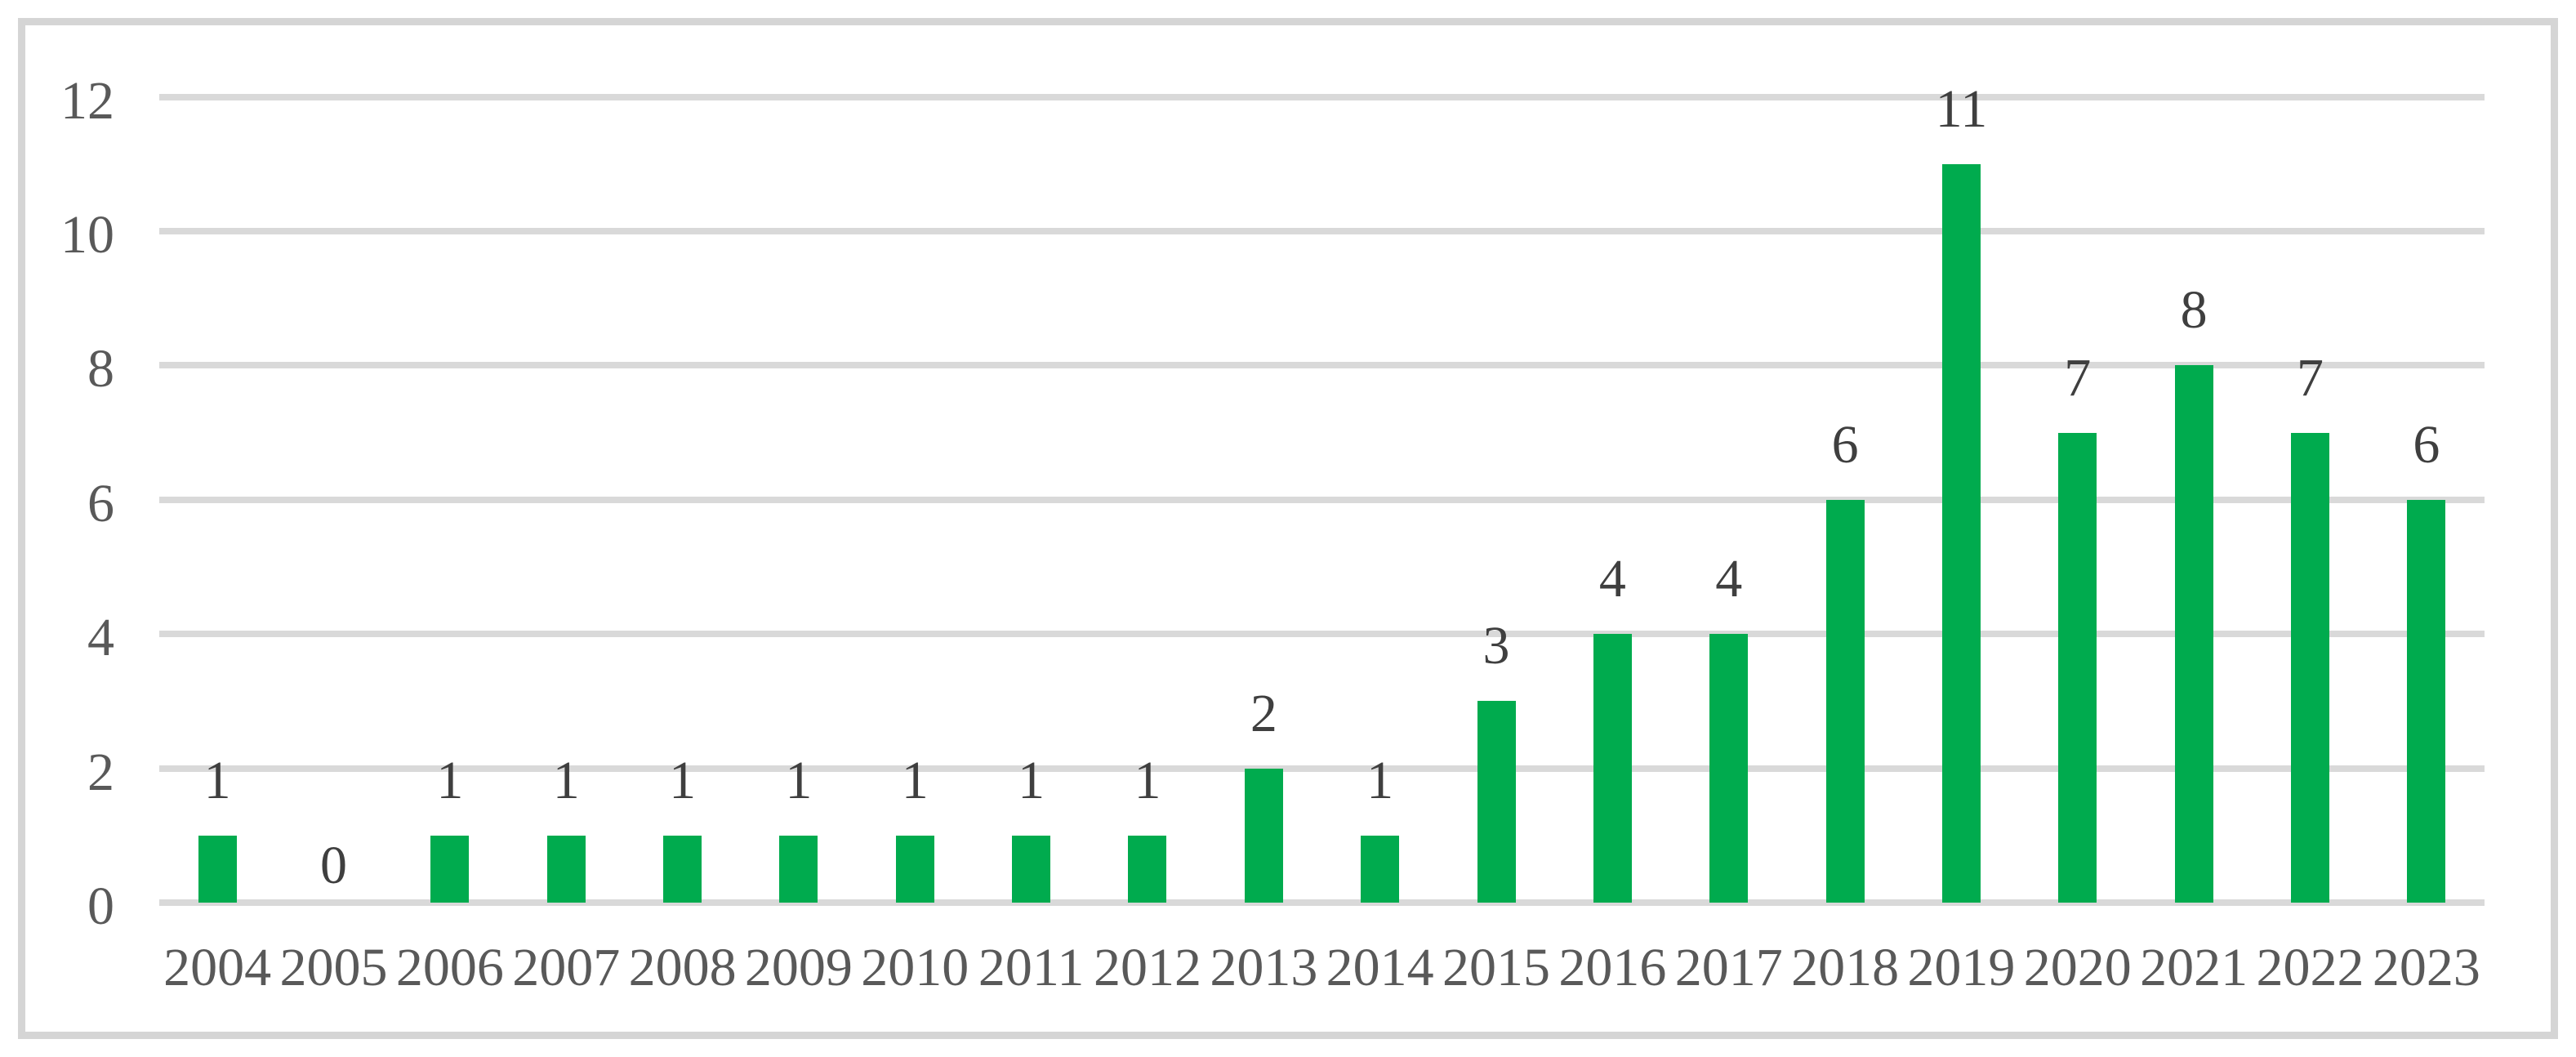 The image size is (2576, 1057). I want to click on x-tick-label-2007: 2007, so click(566, 968).